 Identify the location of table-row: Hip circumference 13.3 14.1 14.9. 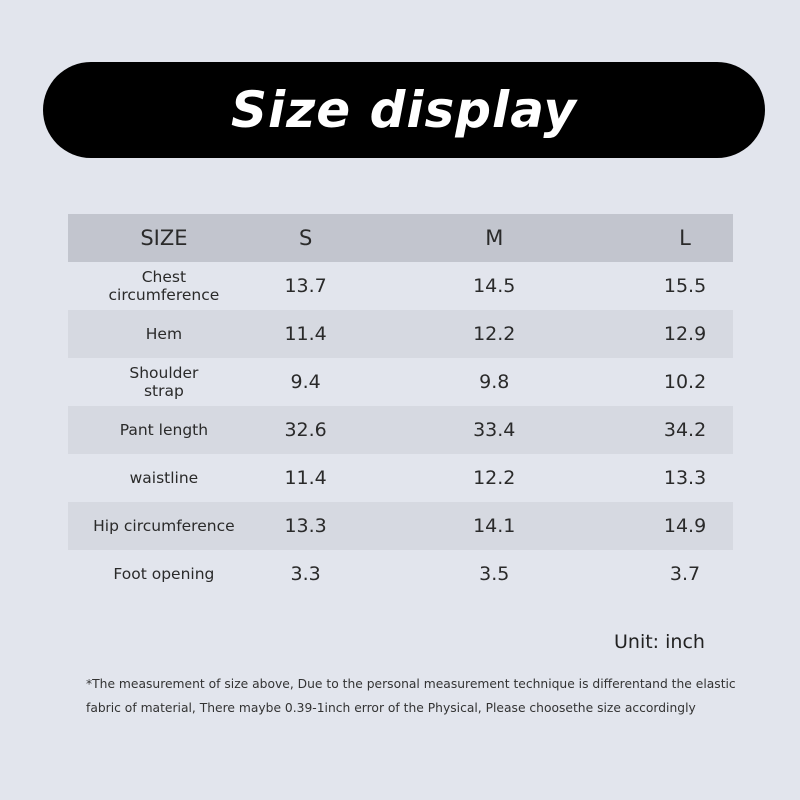
(400, 526).